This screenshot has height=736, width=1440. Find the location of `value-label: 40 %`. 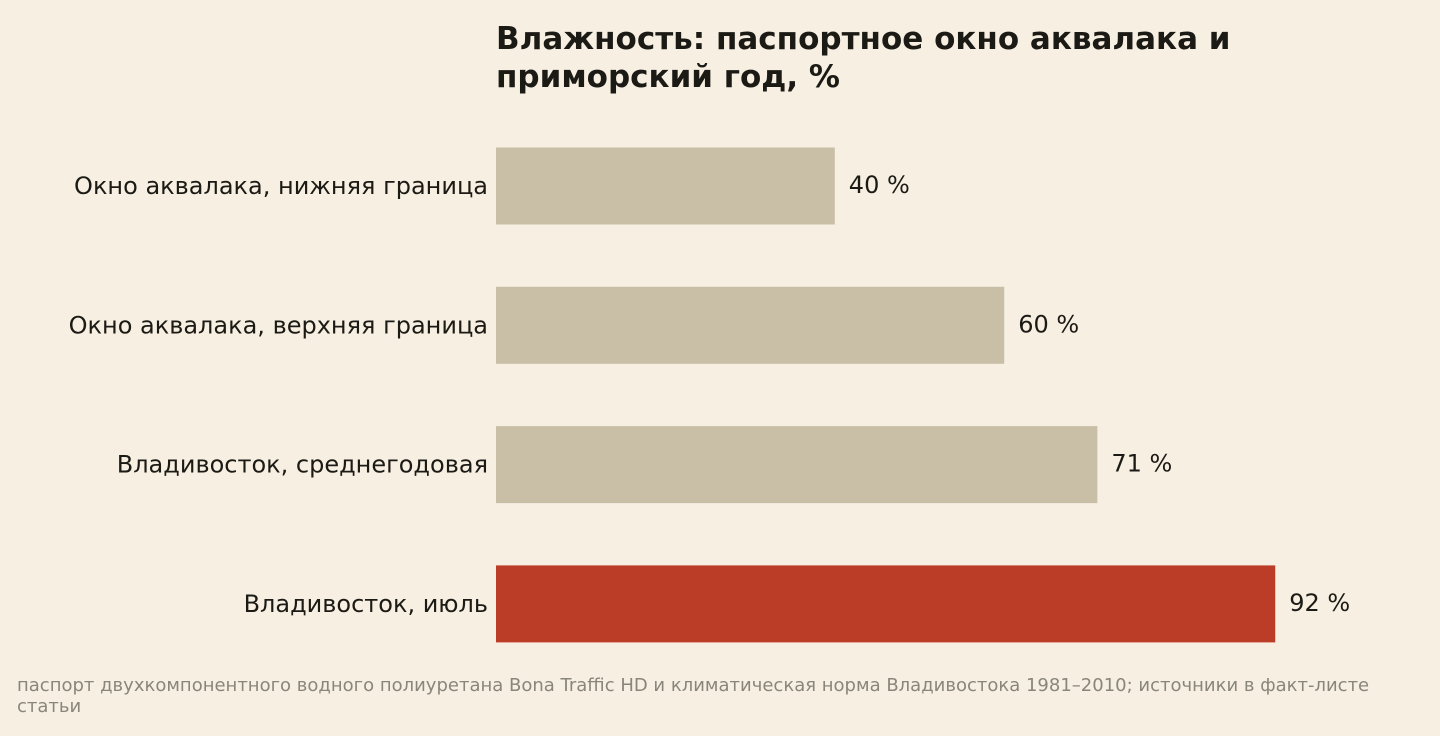

value-label: 40 % is located at coordinates (879, 185).